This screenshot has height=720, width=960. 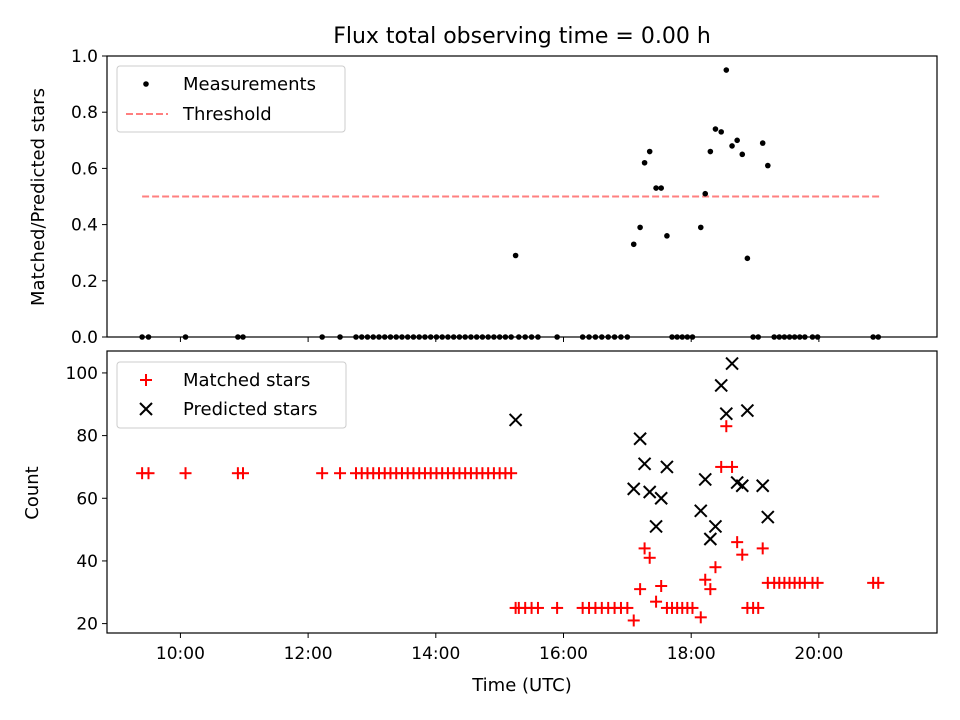 I want to click on legend-predicted-label: Predicted stars, so click(x=250, y=409).